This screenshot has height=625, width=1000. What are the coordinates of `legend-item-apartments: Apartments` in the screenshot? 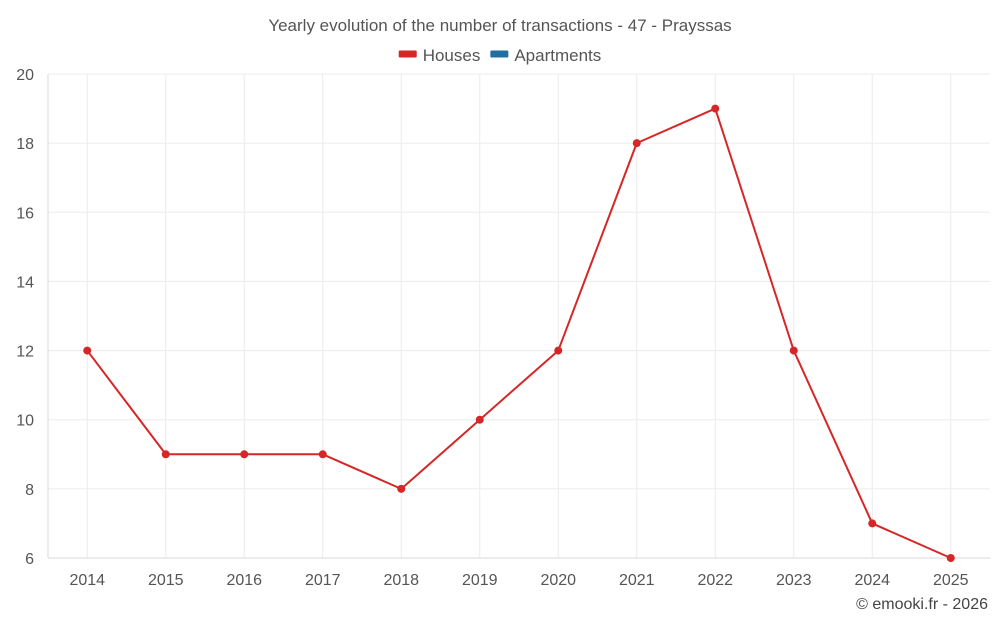 It's located at (545, 55).